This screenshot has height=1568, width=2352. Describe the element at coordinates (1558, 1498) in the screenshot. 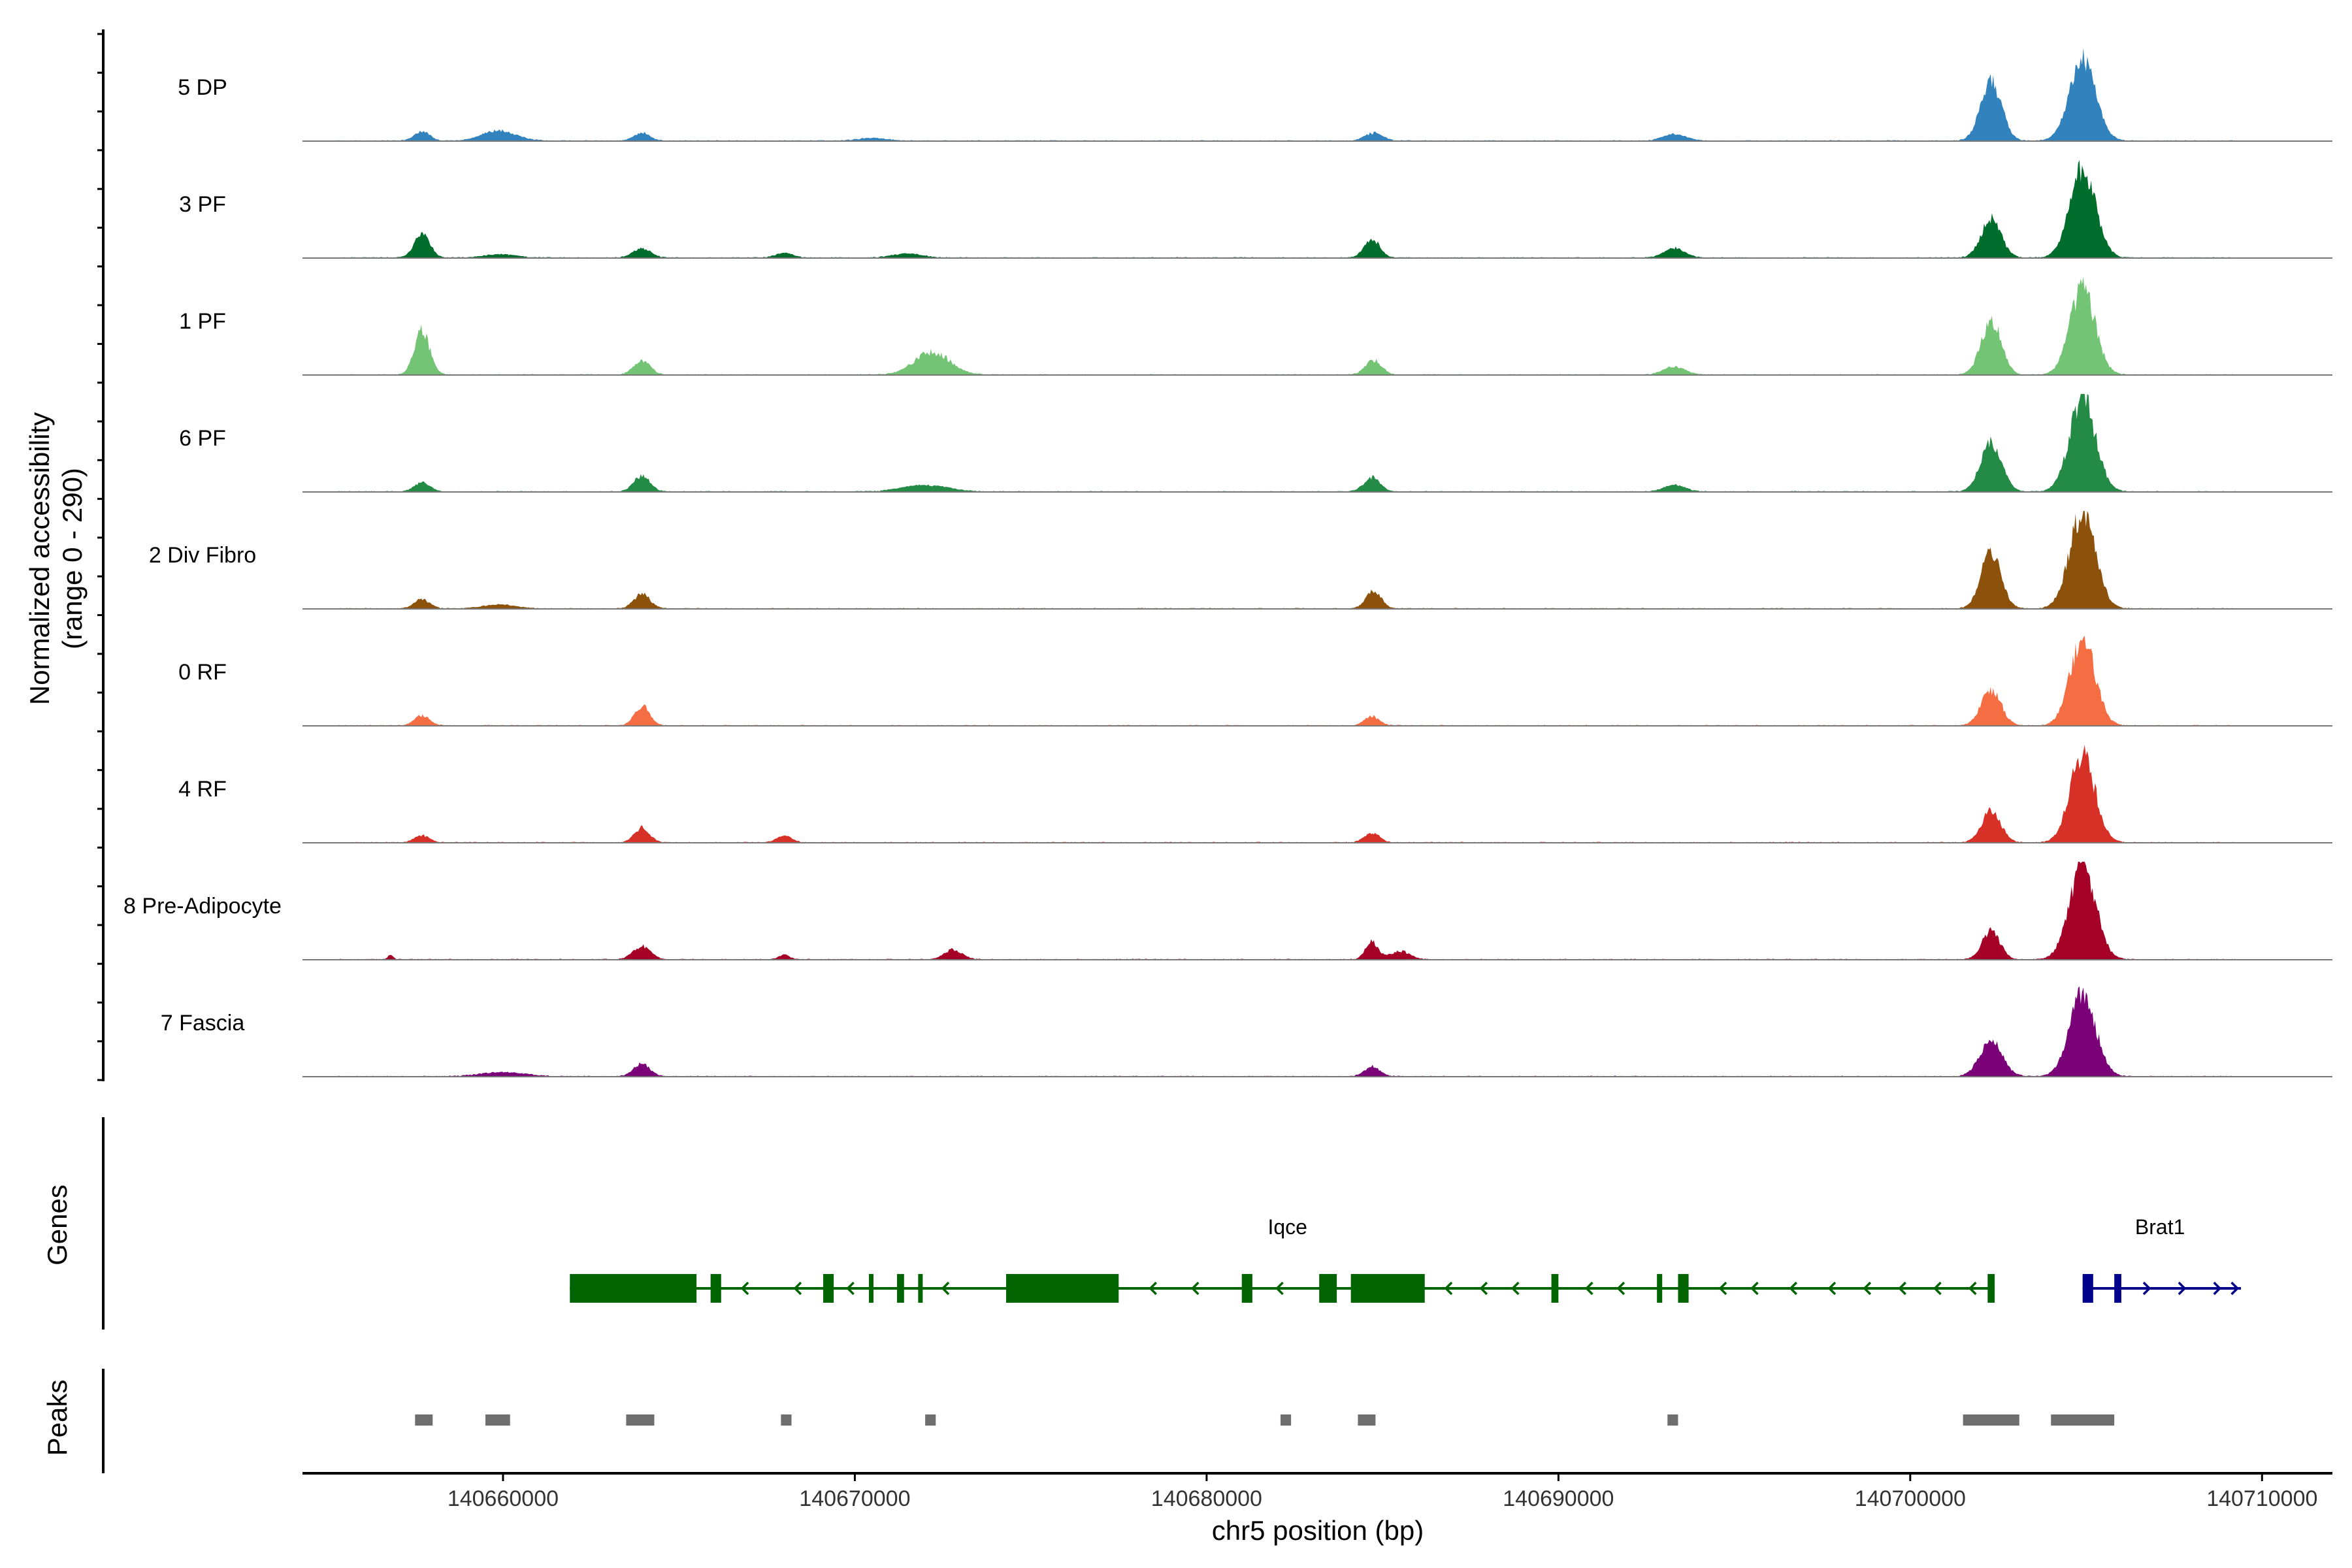

I see `x-tick-label: 140690000` at that location.